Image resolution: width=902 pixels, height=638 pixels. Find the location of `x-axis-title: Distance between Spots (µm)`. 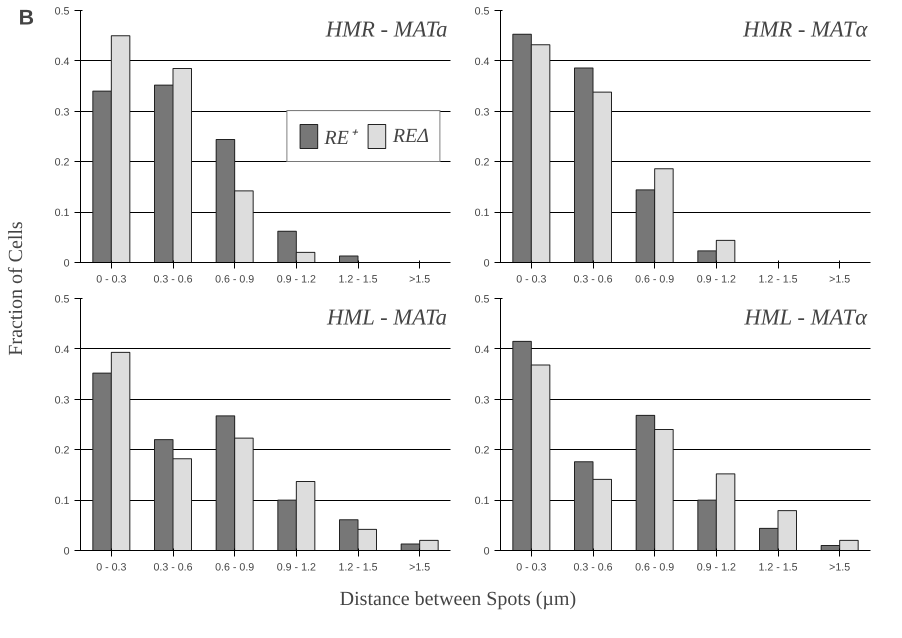

x-axis-title: Distance between Spots (µm) is located at coordinates (458, 599).